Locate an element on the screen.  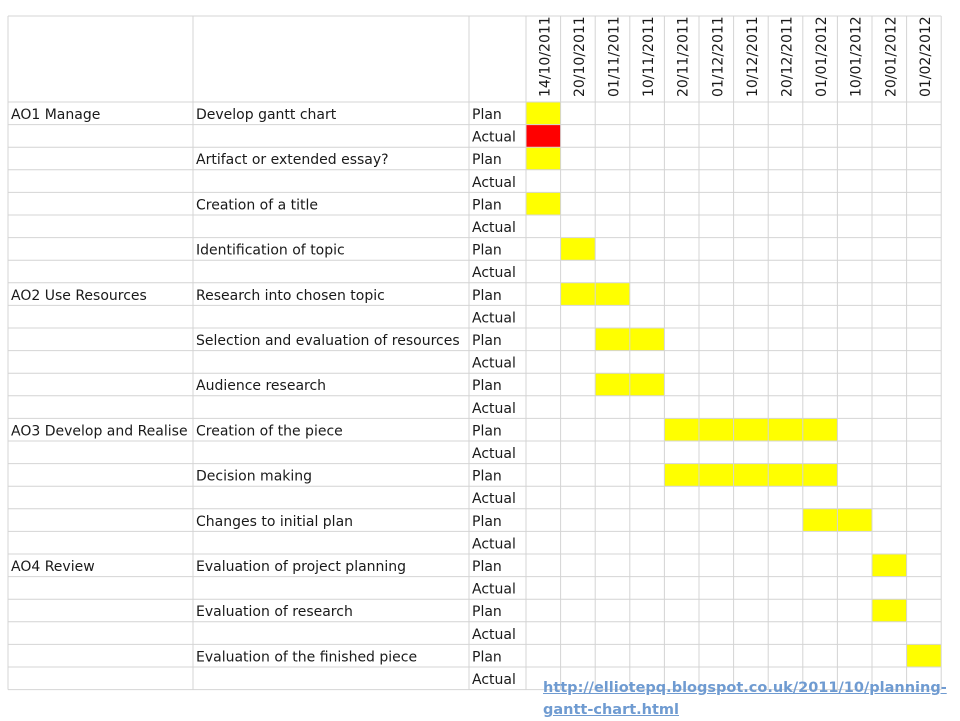
date-header-label: 10/11/2011 is located at coordinates (649, 56).